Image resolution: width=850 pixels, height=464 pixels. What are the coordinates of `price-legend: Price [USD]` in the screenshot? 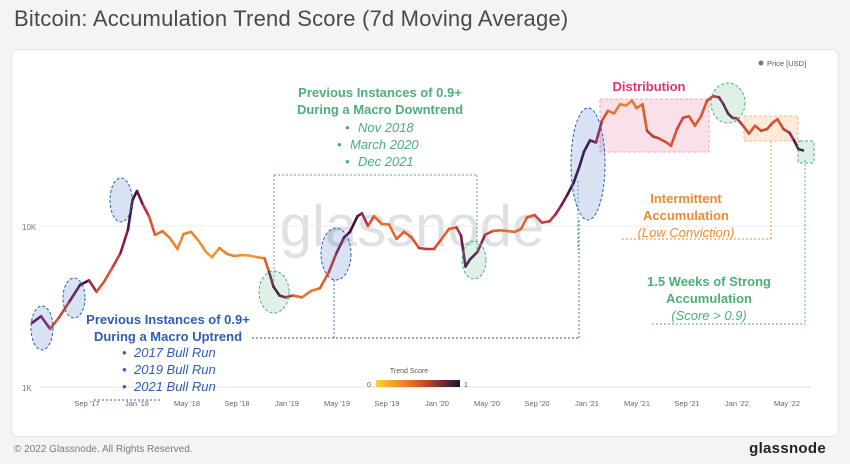 It's located at (782, 63).